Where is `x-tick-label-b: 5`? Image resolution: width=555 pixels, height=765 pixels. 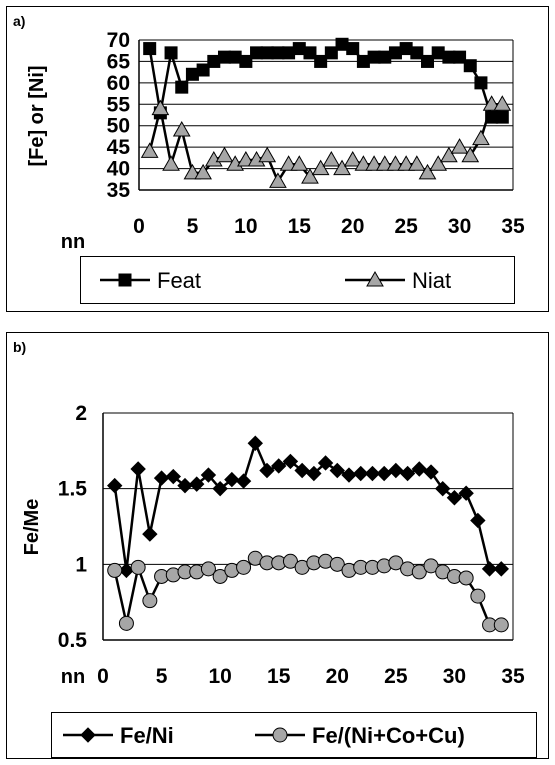 x-tick-label-b: 5 is located at coordinates (162, 676).